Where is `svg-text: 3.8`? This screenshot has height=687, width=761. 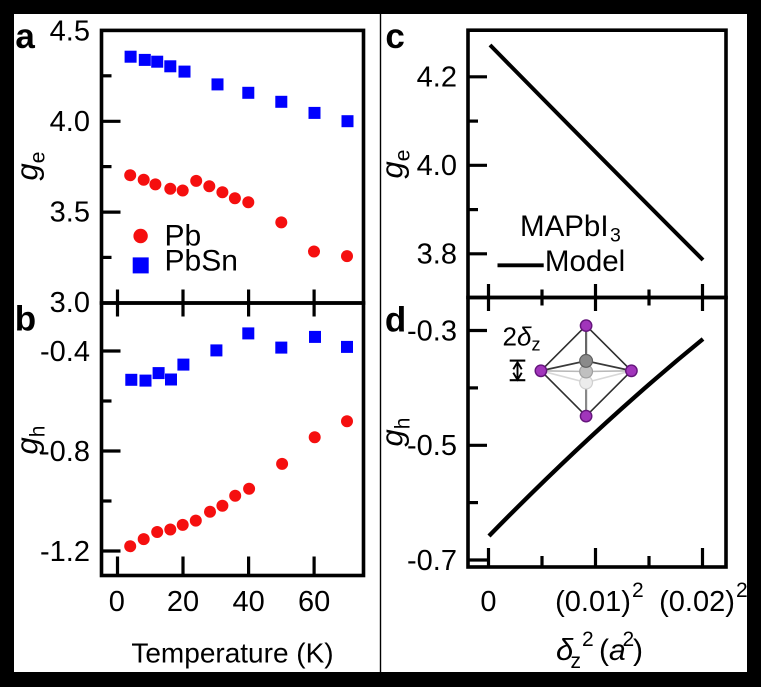
svg-text: 3.8 is located at coordinates (437, 255).